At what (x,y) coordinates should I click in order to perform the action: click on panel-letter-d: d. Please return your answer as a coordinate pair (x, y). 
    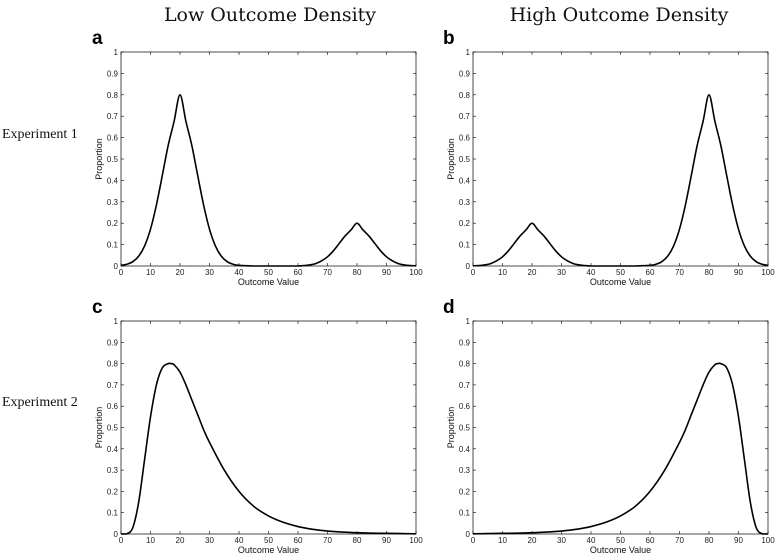
    Looking at the image, I should click on (449, 307).